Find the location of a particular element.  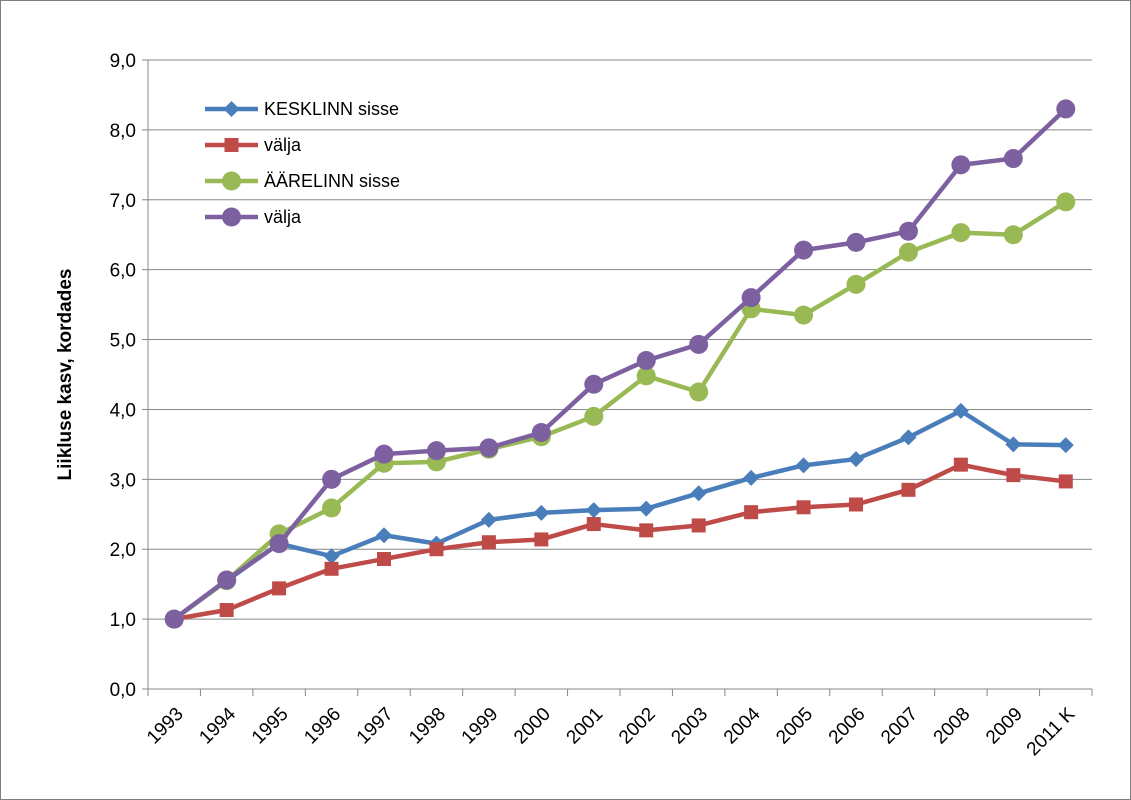

y-tick-label: 1,0 is located at coordinates (123, 620).